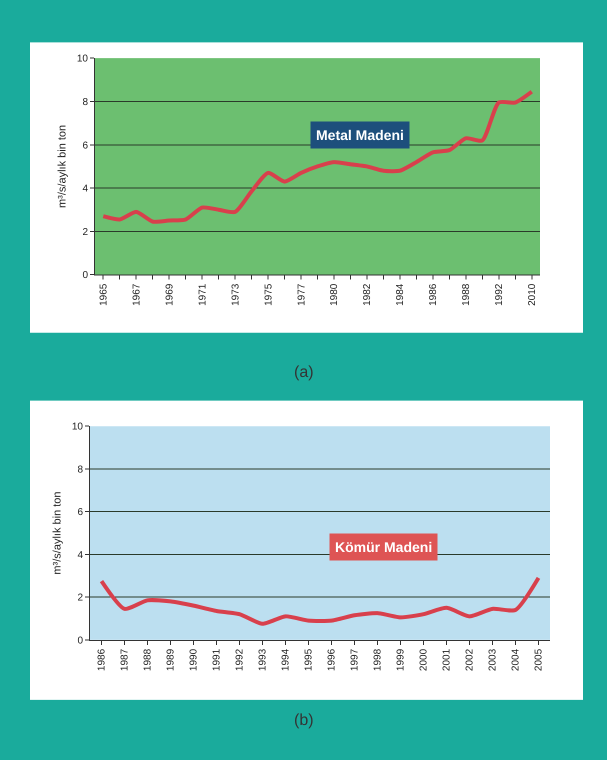 Image resolution: width=607 pixels, height=760 pixels. What do you see at coordinates (332, 660) in the screenshot?
I see `x-tick-label: 1996` at bounding box center [332, 660].